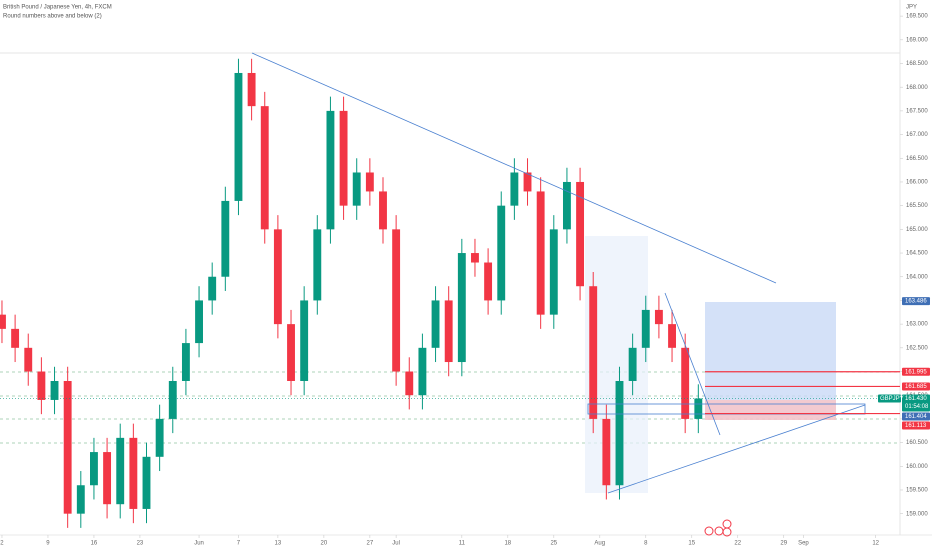 This screenshot has width=932, height=550. I want to click on y-tick-label: 159.000, so click(917, 514).